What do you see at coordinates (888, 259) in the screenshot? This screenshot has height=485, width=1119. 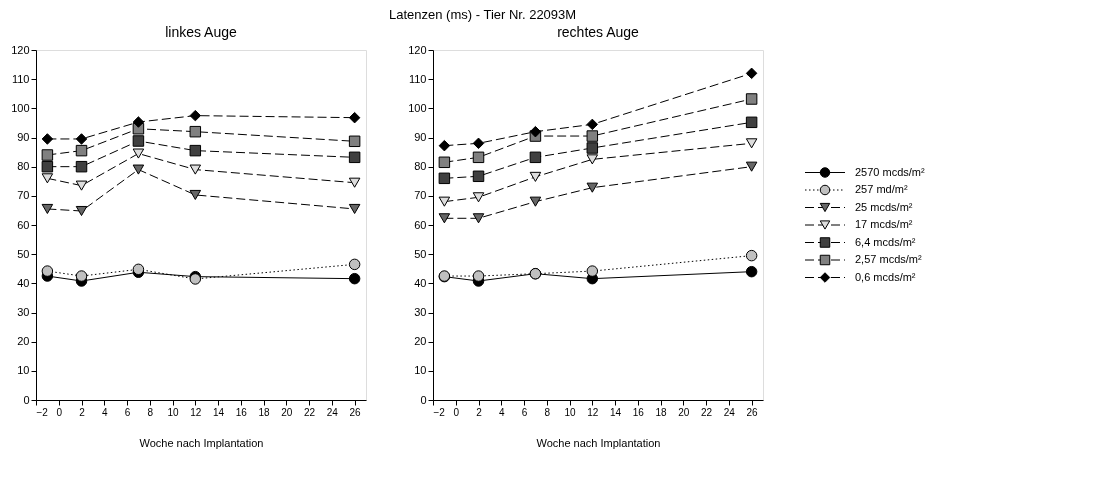 I see `legend-label: 2,57 mcds/m²` at bounding box center [888, 259].